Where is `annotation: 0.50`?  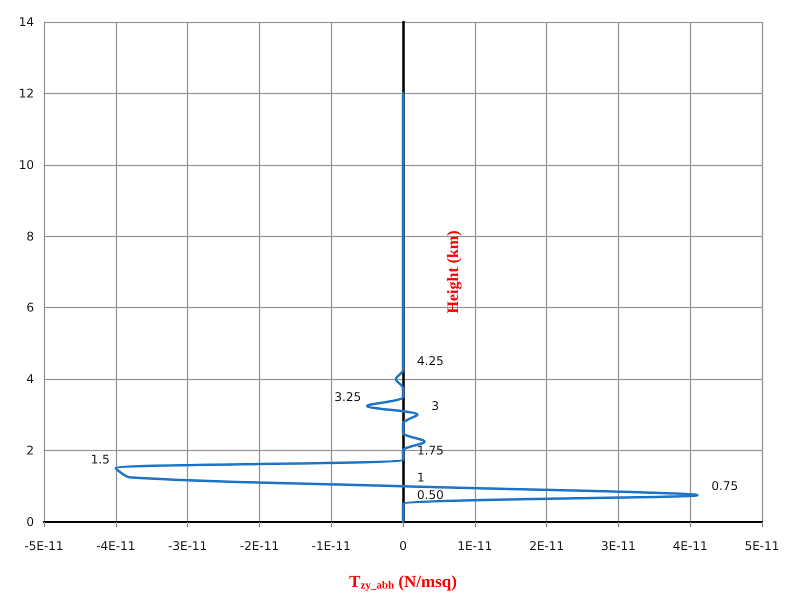
annotation: 0.50 is located at coordinates (430, 495).